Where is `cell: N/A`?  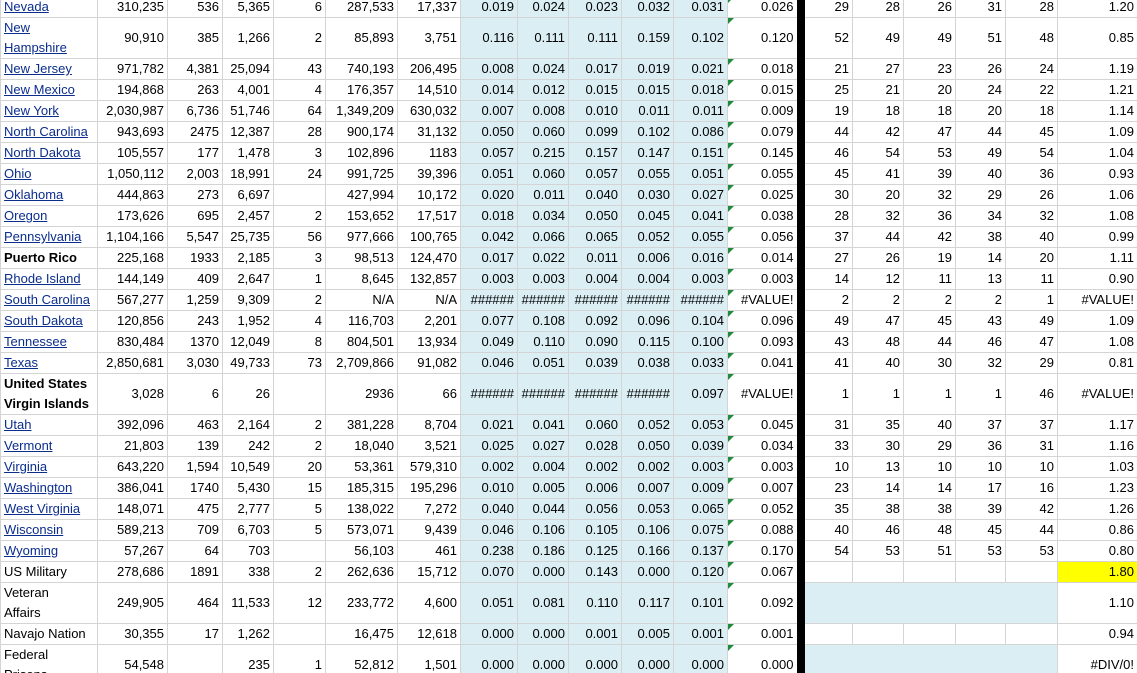 cell: N/A is located at coordinates (429, 300).